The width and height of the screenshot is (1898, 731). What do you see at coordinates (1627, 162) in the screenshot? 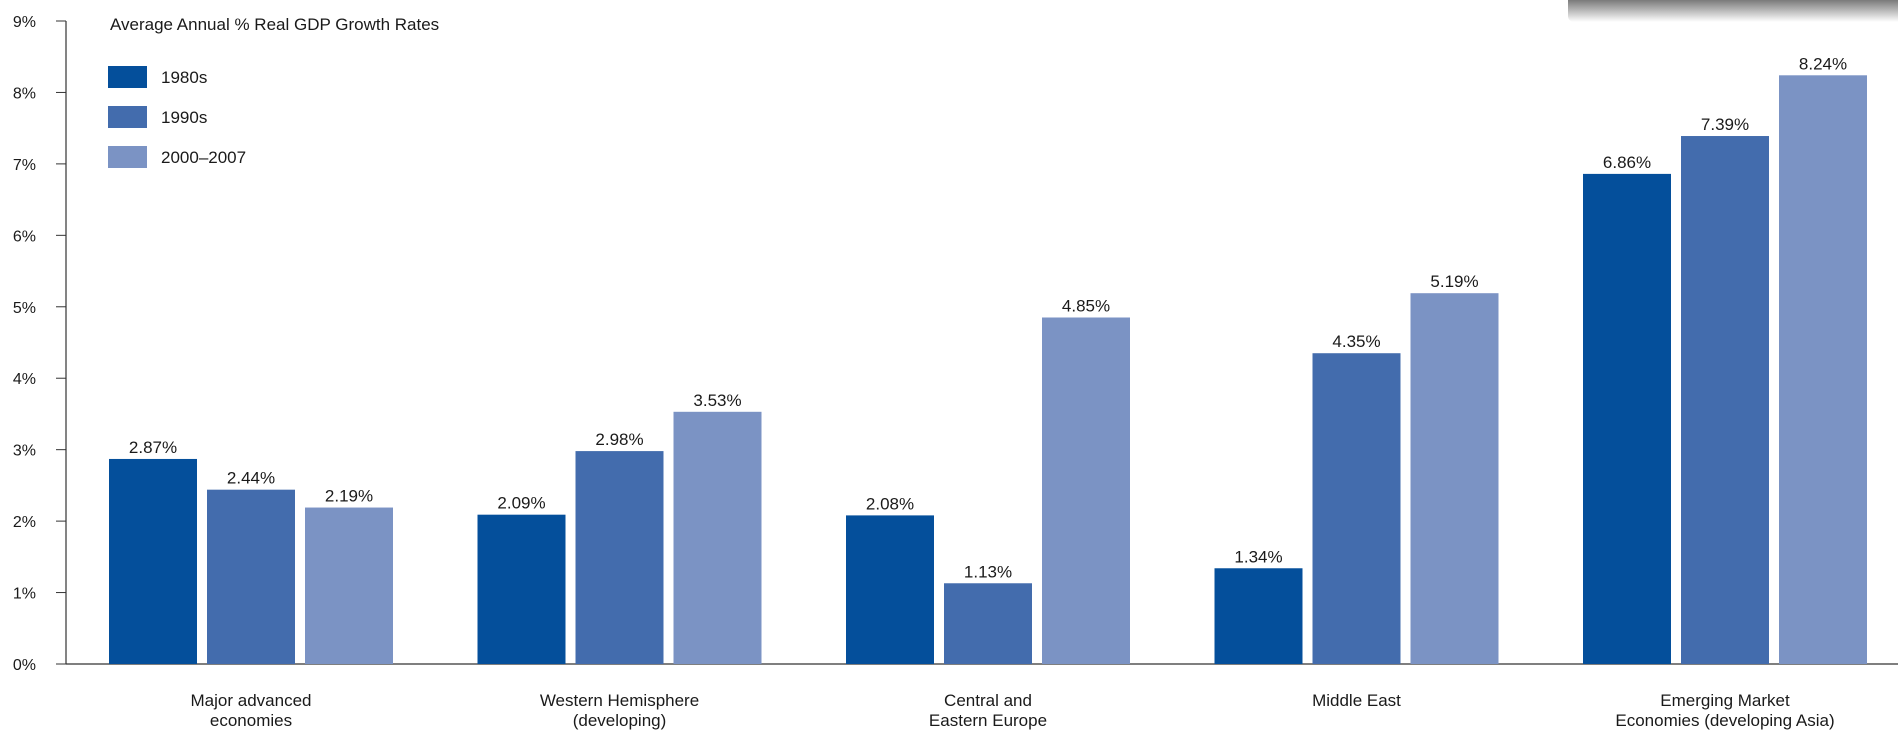
I see `data-label: 6.86%` at bounding box center [1627, 162].